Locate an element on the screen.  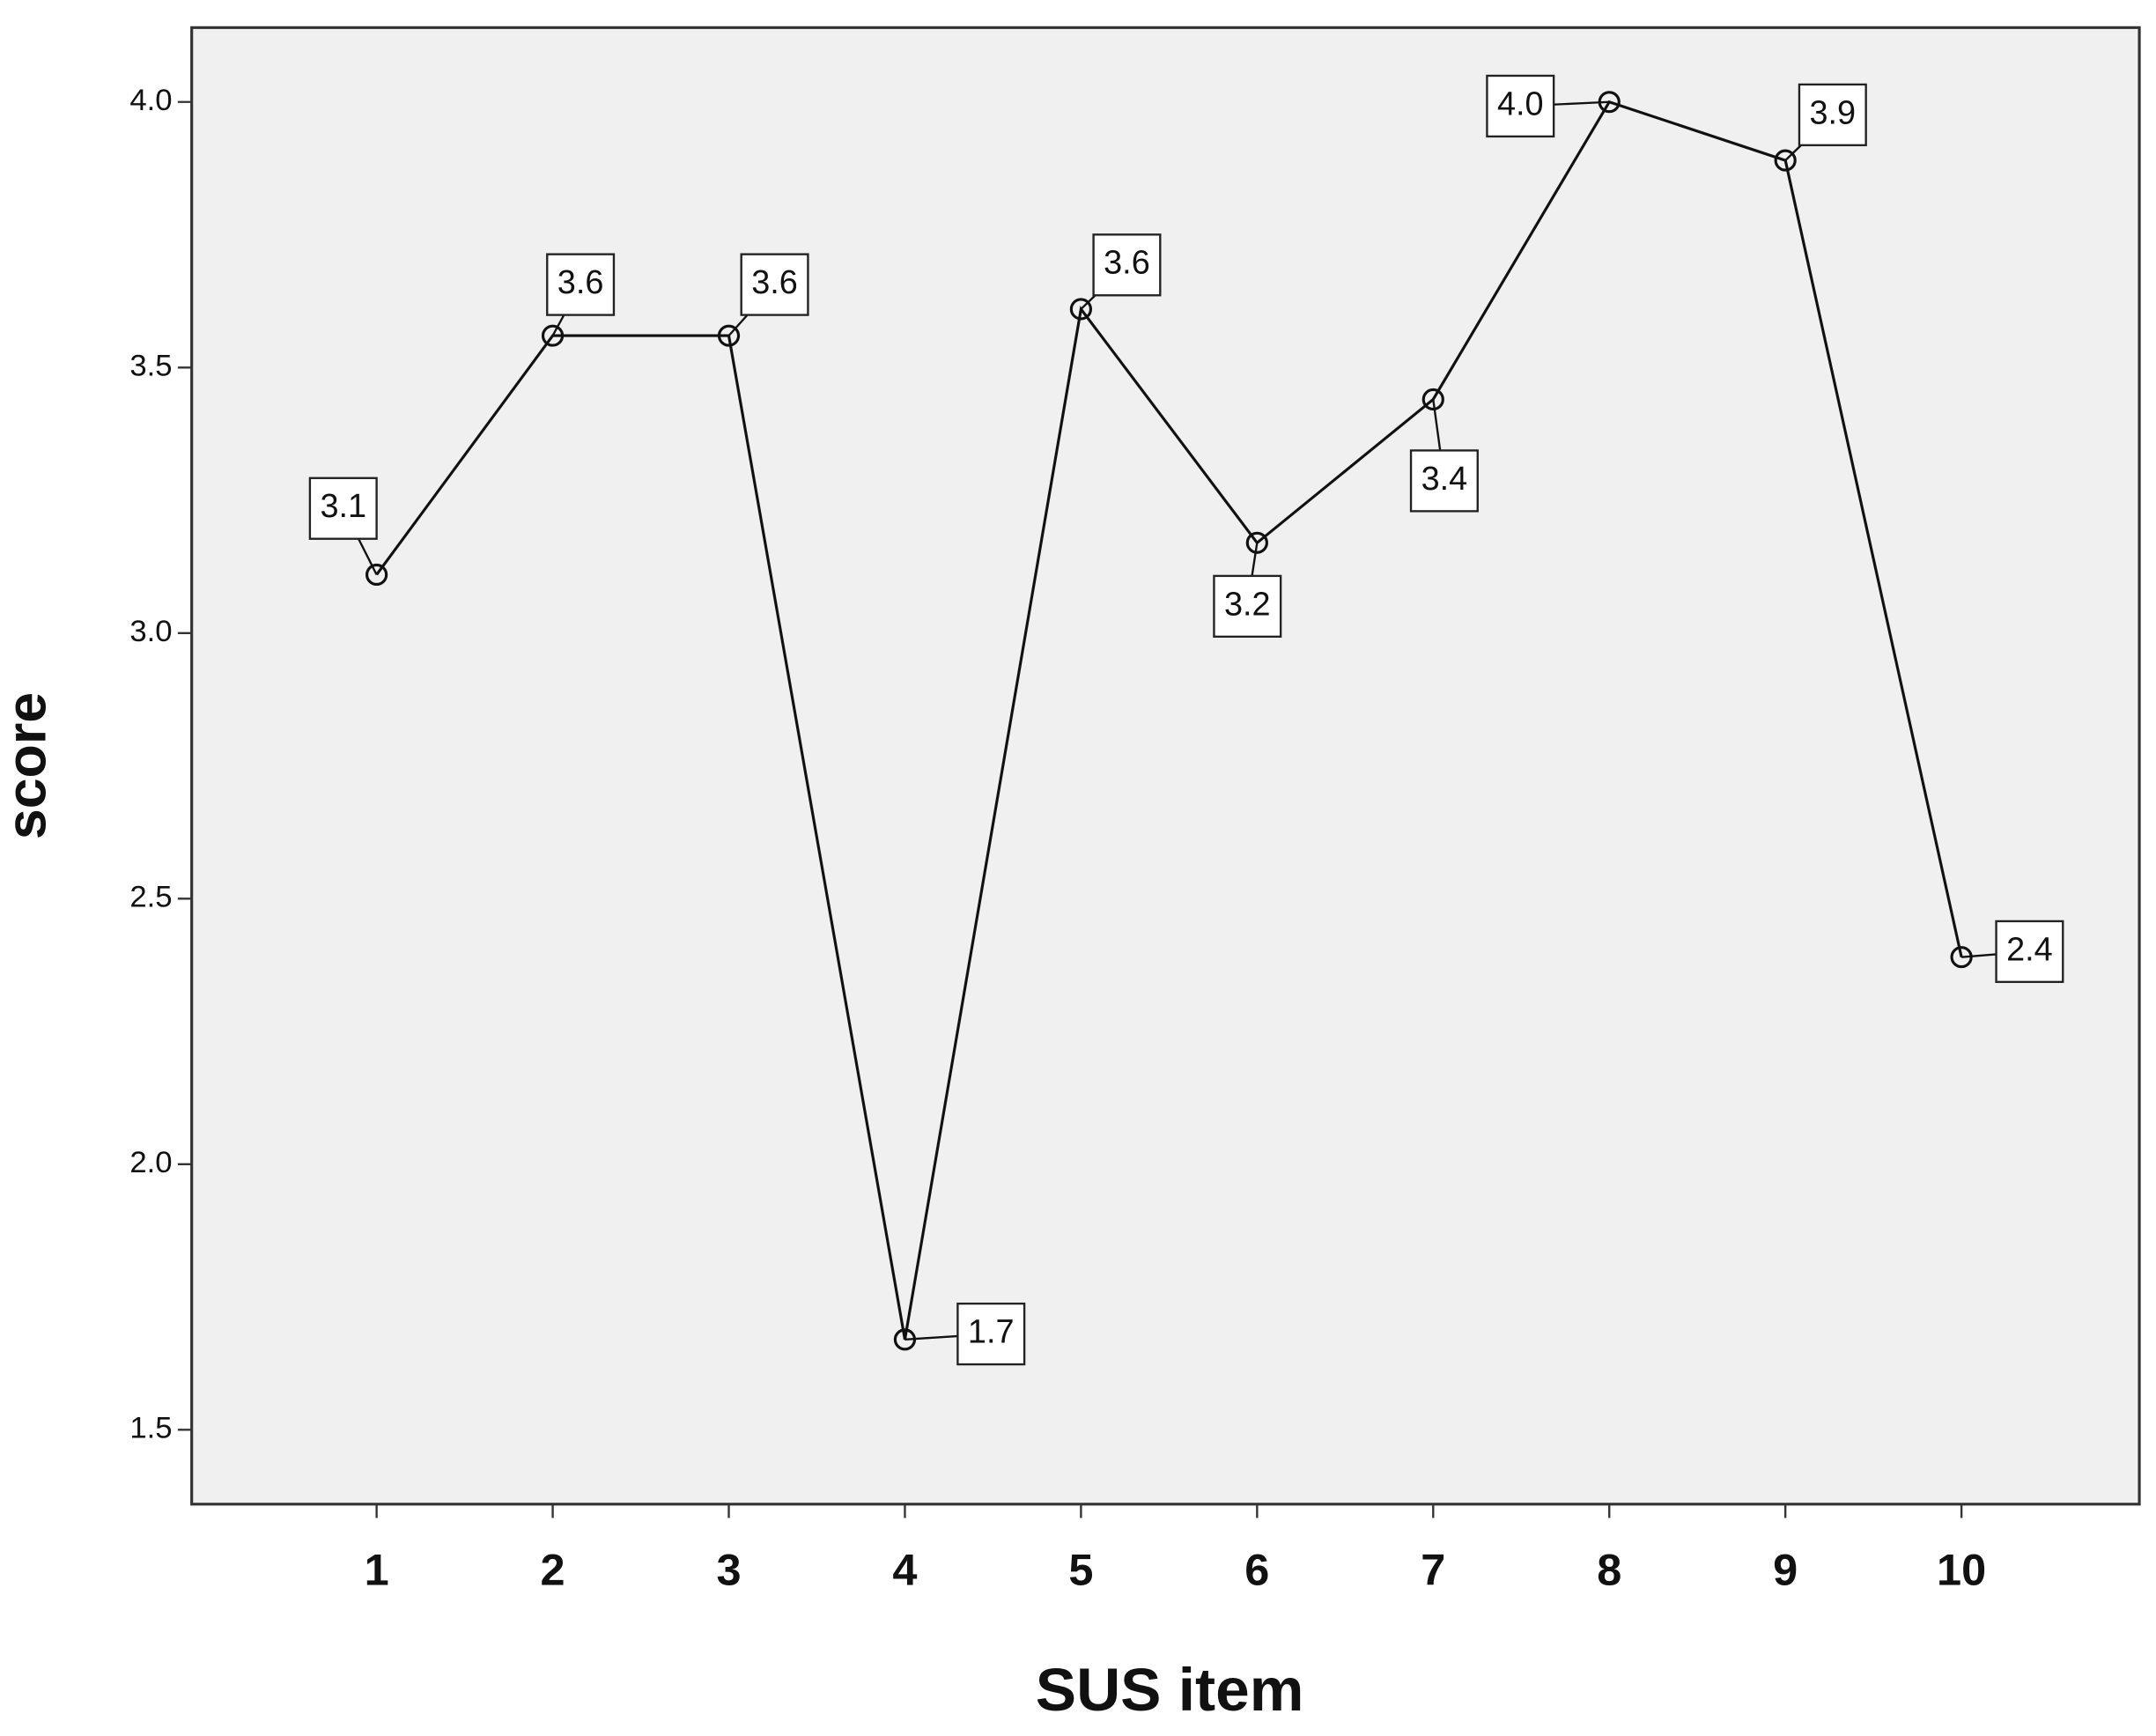
value-label: 2.4 is located at coordinates (2029, 948).